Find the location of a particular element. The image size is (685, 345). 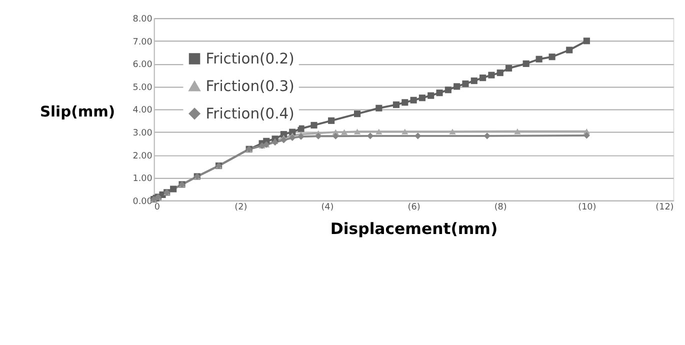

y-tick-label: 1.00 is located at coordinates (142, 179).